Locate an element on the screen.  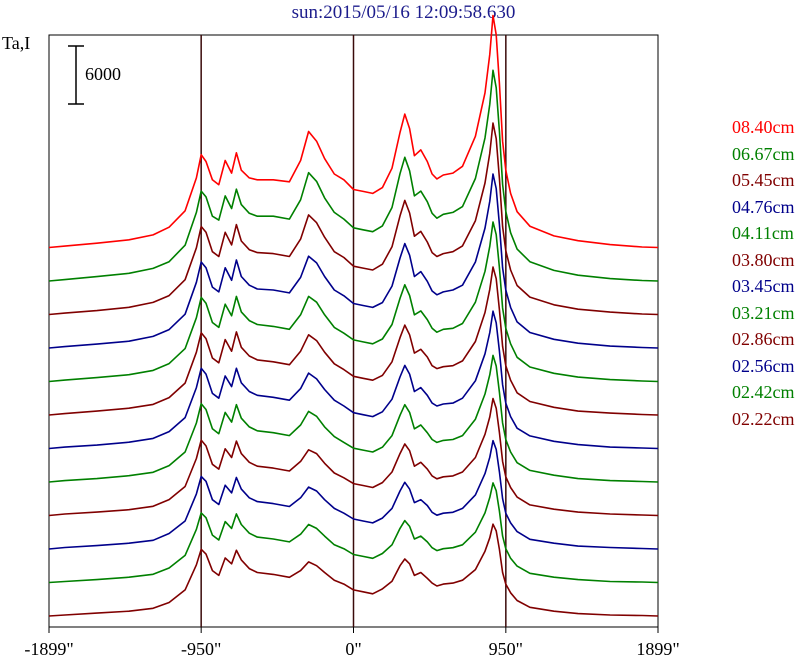
legend-item-06.67cm: 06.67cm is located at coordinates (763, 153).